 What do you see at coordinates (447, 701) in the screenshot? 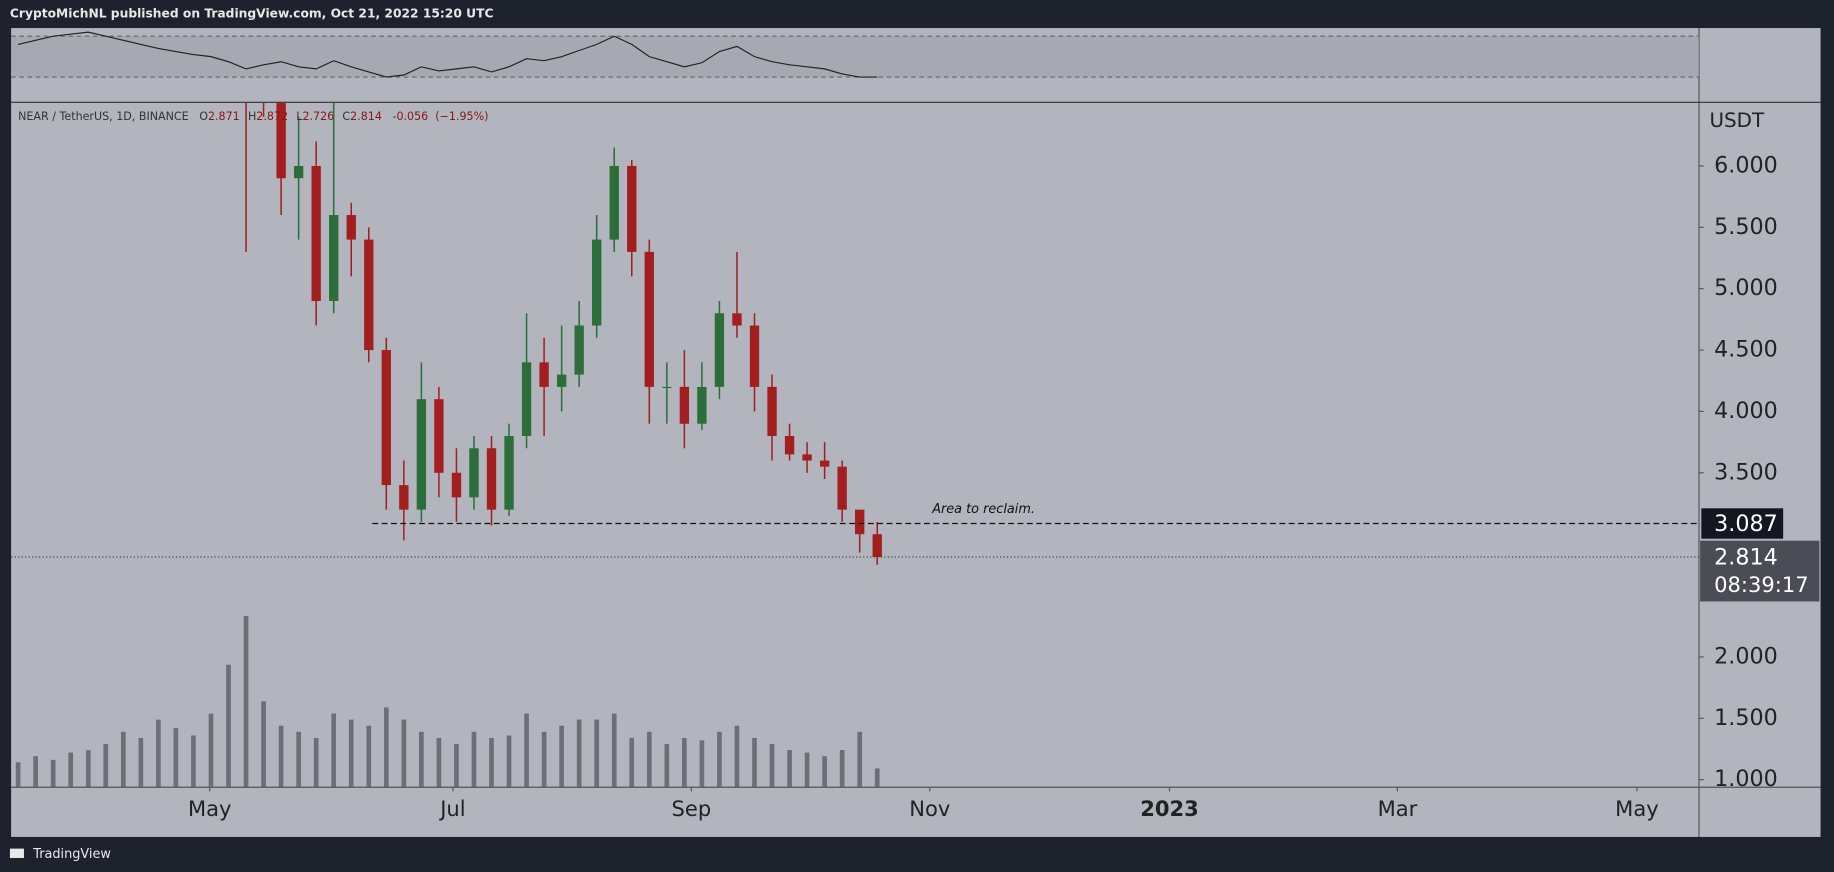
I see `volume` at bounding box center [447, 701].